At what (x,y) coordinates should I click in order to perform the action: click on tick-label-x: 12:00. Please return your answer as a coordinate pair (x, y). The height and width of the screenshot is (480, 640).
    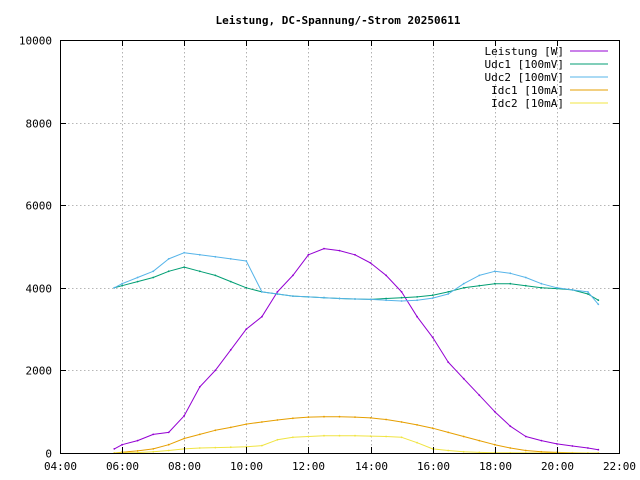
    Looking at the image, I should click on (308, 466).